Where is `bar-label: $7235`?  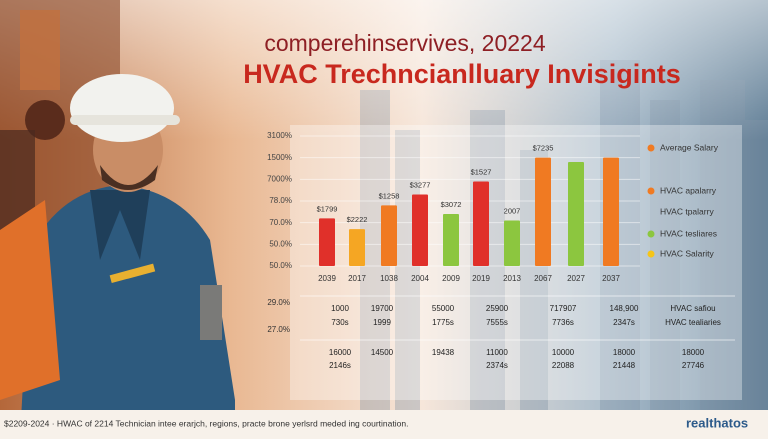 bar-label: $7235 is located at coordinates (543, 148).